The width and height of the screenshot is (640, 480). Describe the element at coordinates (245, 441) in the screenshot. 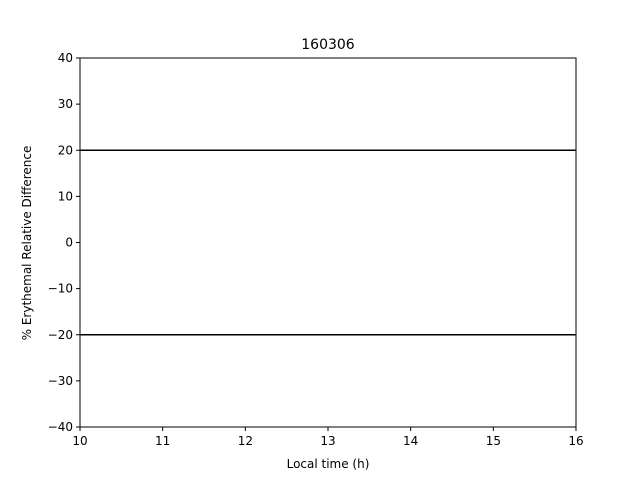

I see `x-tick-label: 12` at that location.